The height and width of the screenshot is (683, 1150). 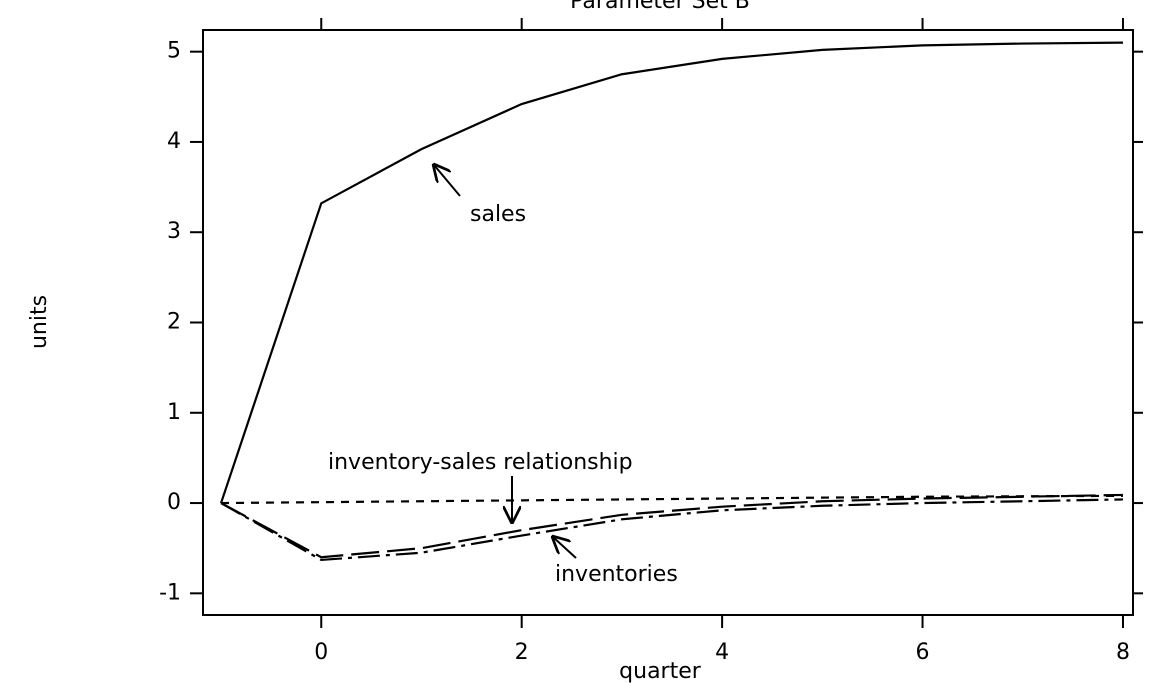 I want to click on y-tick-label: 1, so click(x=174, y=412).